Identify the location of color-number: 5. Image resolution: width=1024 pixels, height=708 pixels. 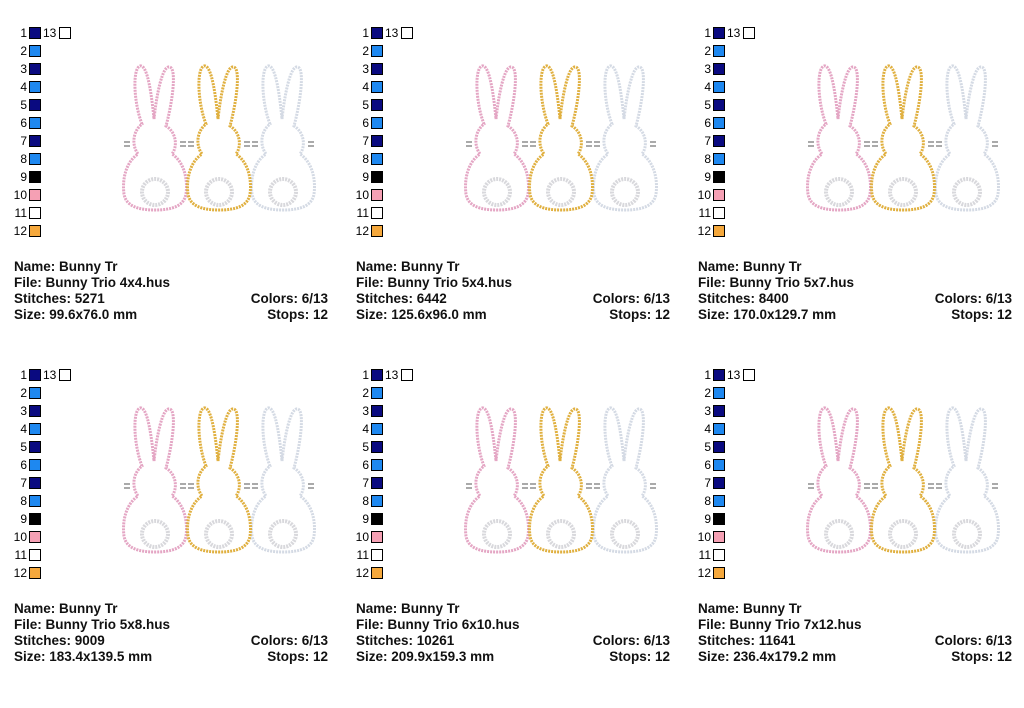
(23, 447).